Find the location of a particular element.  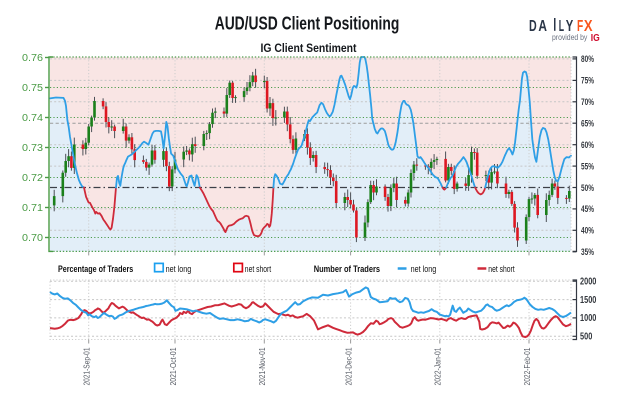

svg-text: 2022-Feb-01 is located at coordinates (527, 366).